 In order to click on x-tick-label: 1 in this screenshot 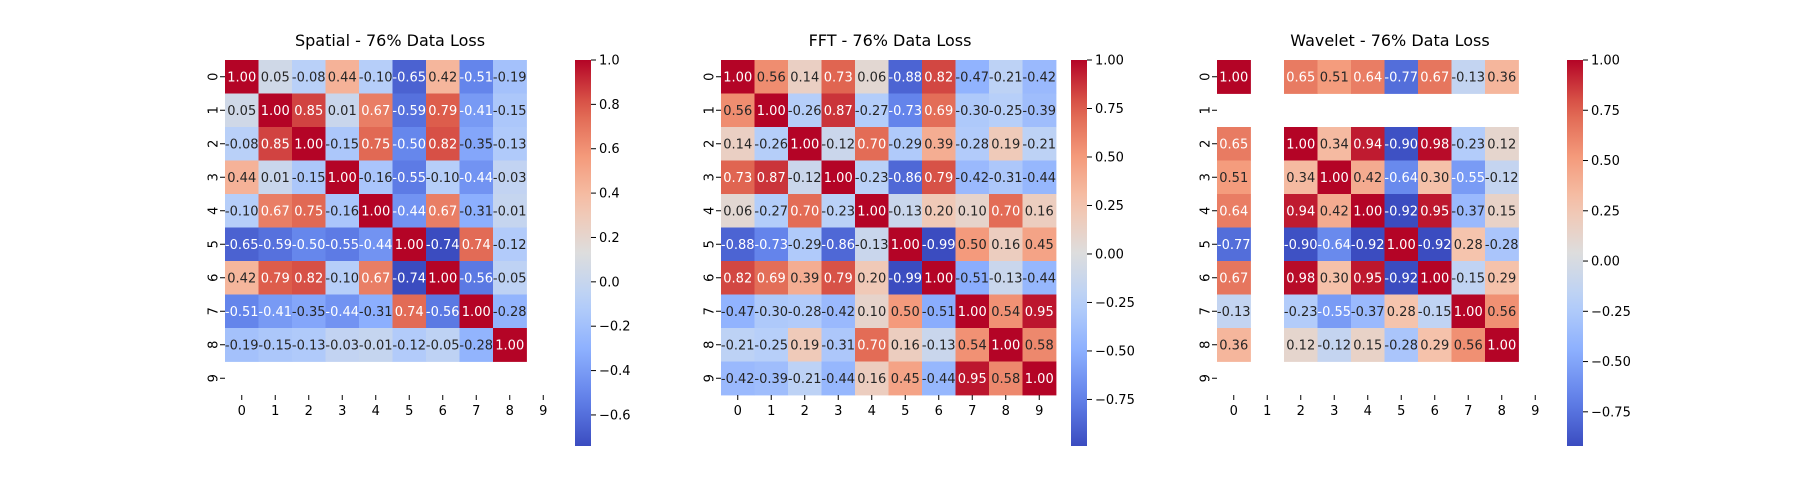, I will do `click(275, 411)`.